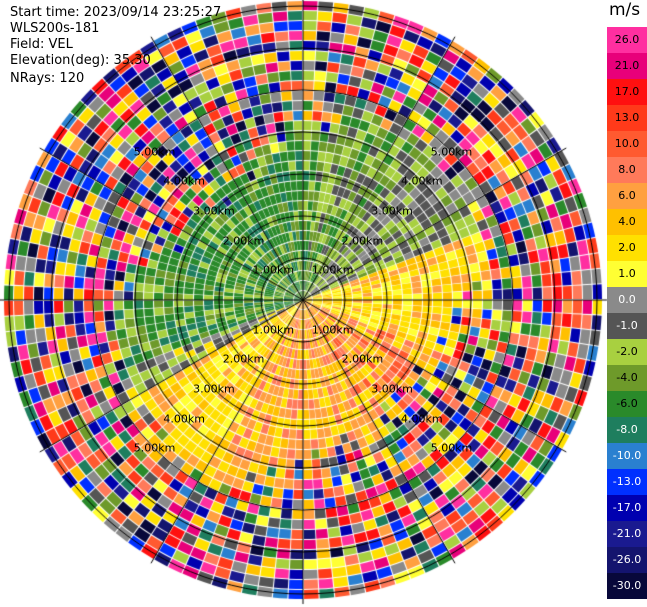 This screenshot has height=607, width=647. I want to click on colorbar-tick-label: 0.0, so click(627, 299).